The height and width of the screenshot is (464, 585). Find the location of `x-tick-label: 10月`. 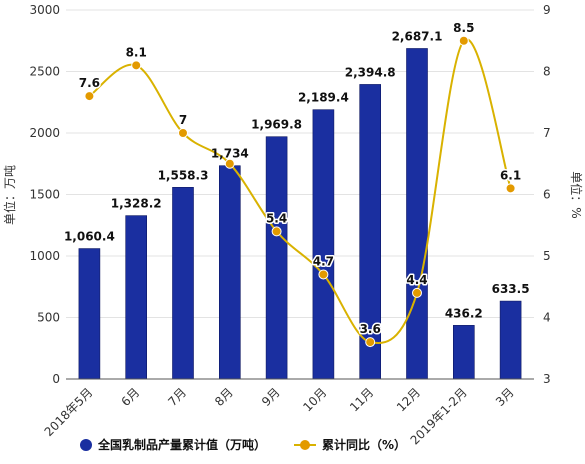

x-tick-label: 10月 is located at coordinates (314, 399).